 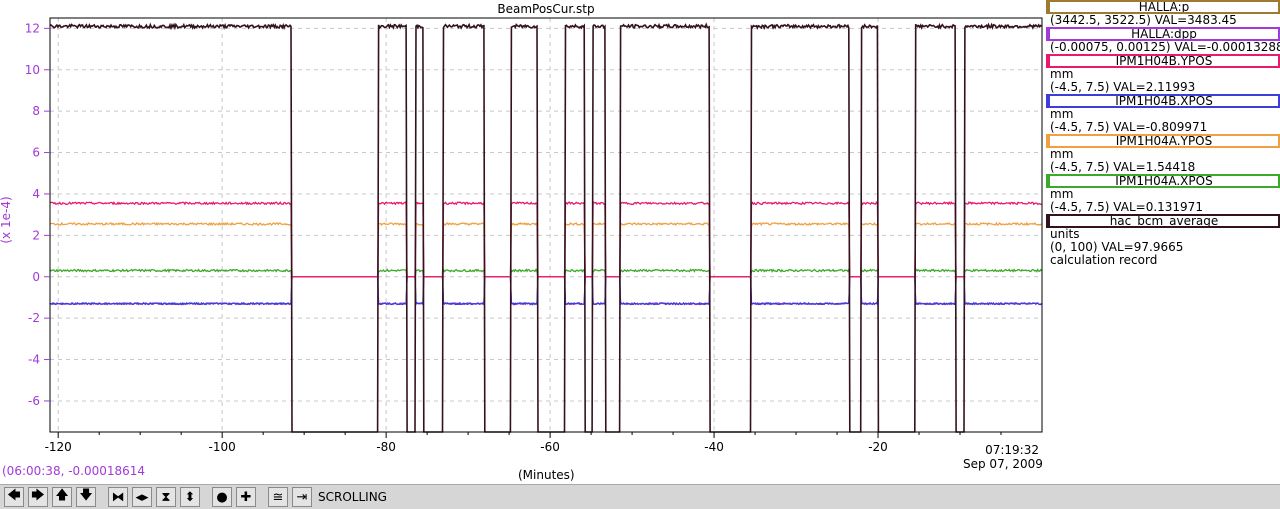 I want to click on zoom-out-y-button: ⬍, so click(x=190, y=497).